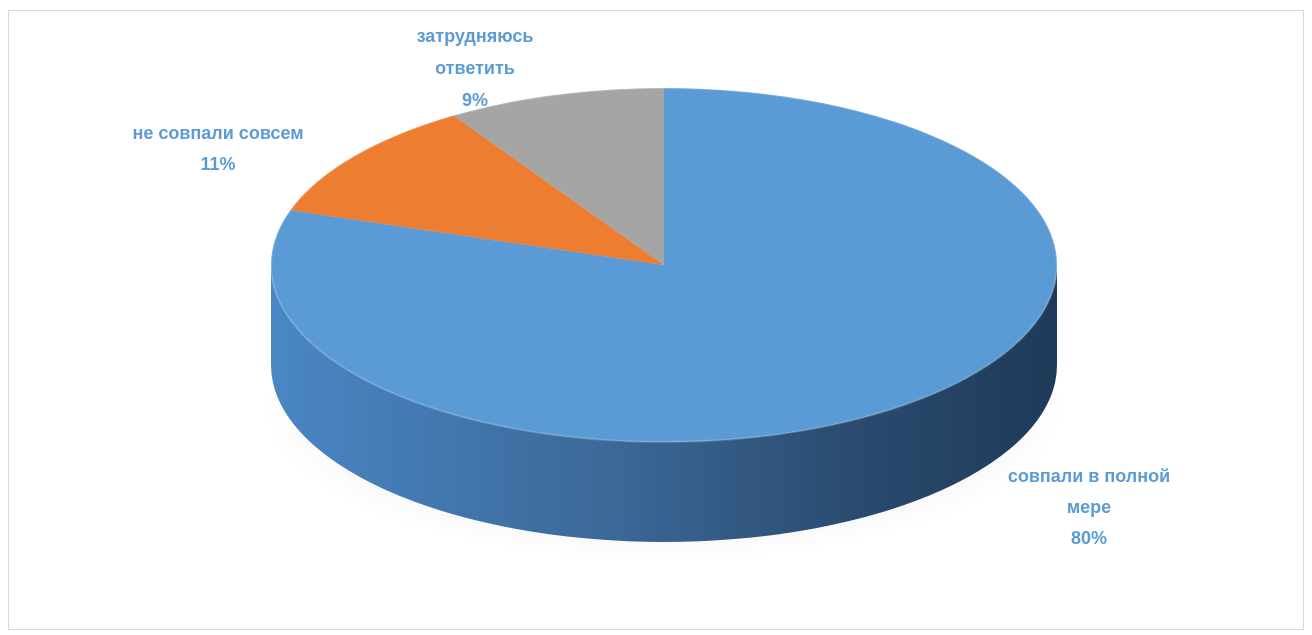  What do you see at coordinates (1089, 476) in the screenshot?
I see `slice-0-label-line-1: совпали в полной` at bounding box center [1089, 476].